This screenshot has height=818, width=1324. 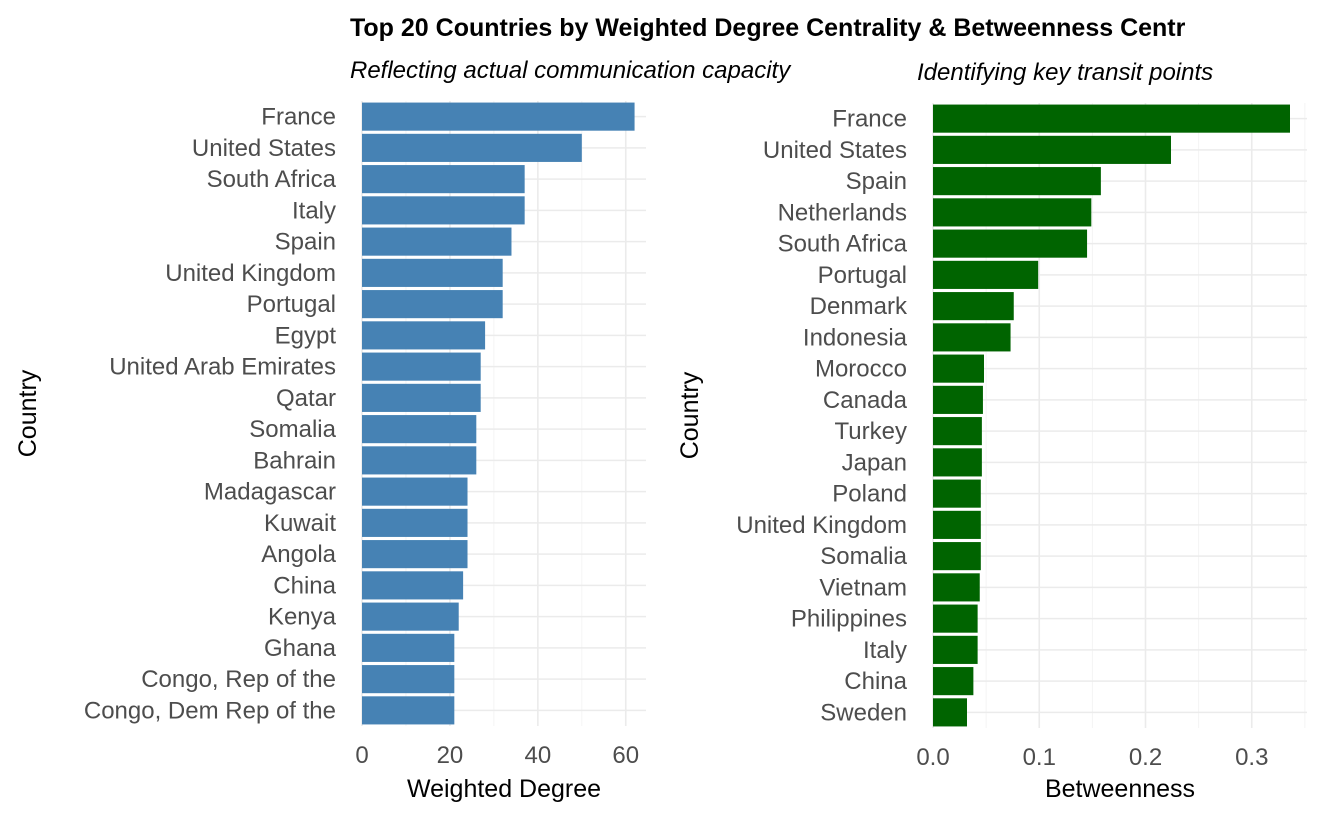 I want to click on panel-2-category-label: Vietnam, so click(x=863, y=587).